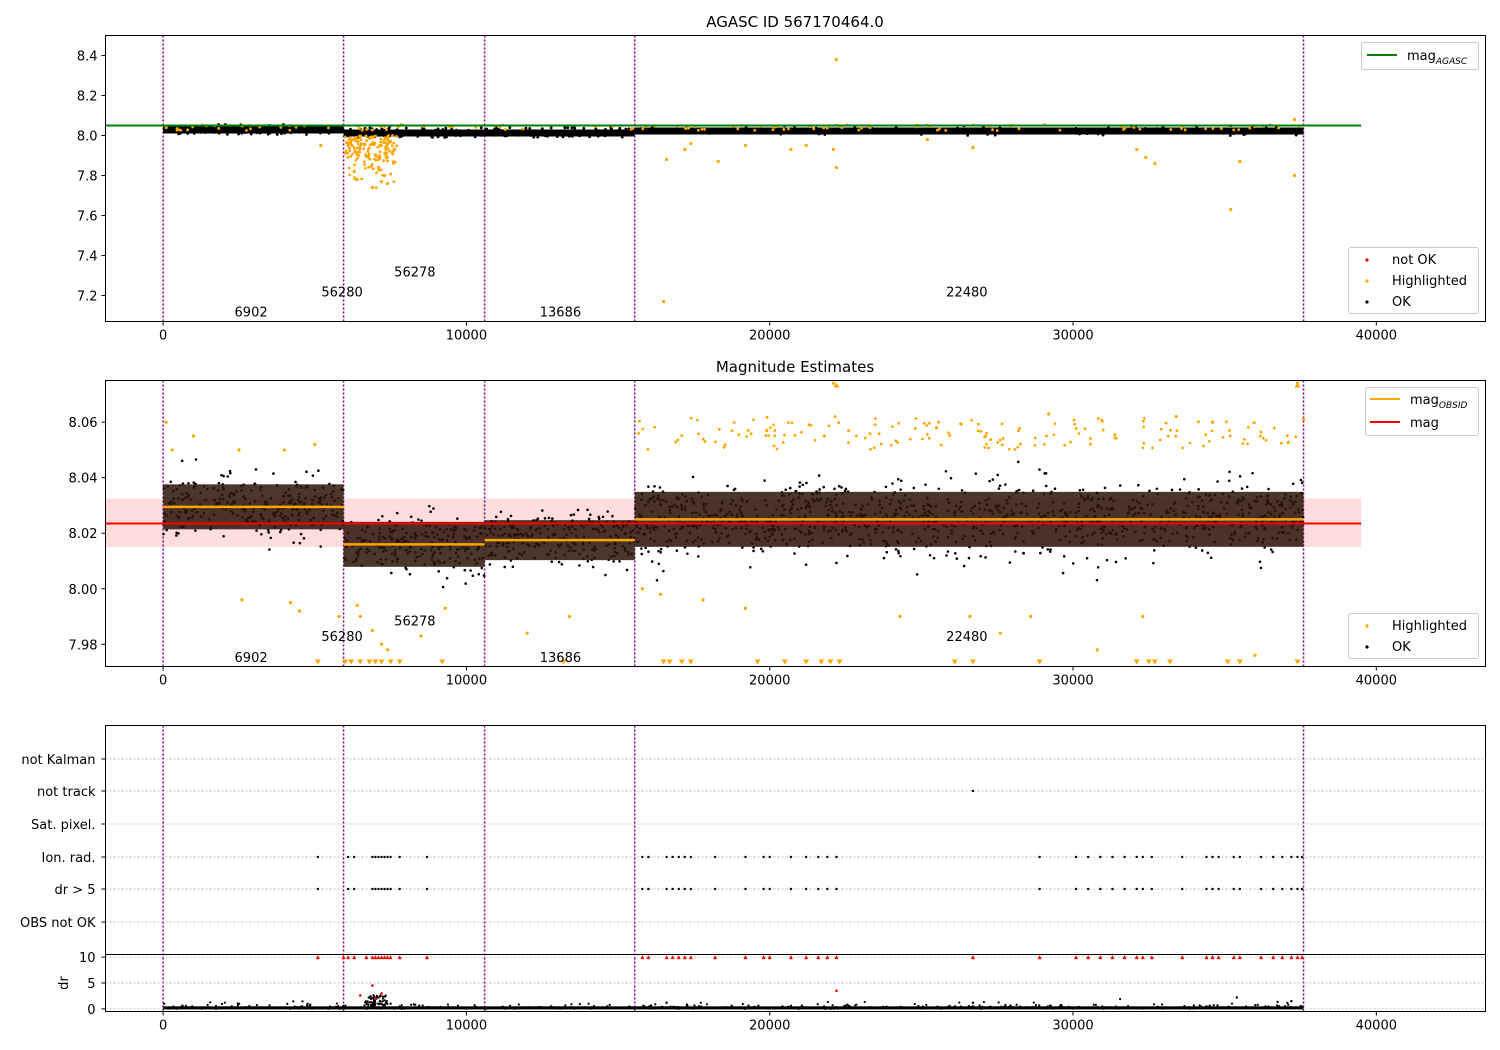 This screenshot has width=1500, height=1050. What do you see at coordinates (414, 622) in the screenshot?
I see `obsid-label: 56278` at bounding box center [414, 622].